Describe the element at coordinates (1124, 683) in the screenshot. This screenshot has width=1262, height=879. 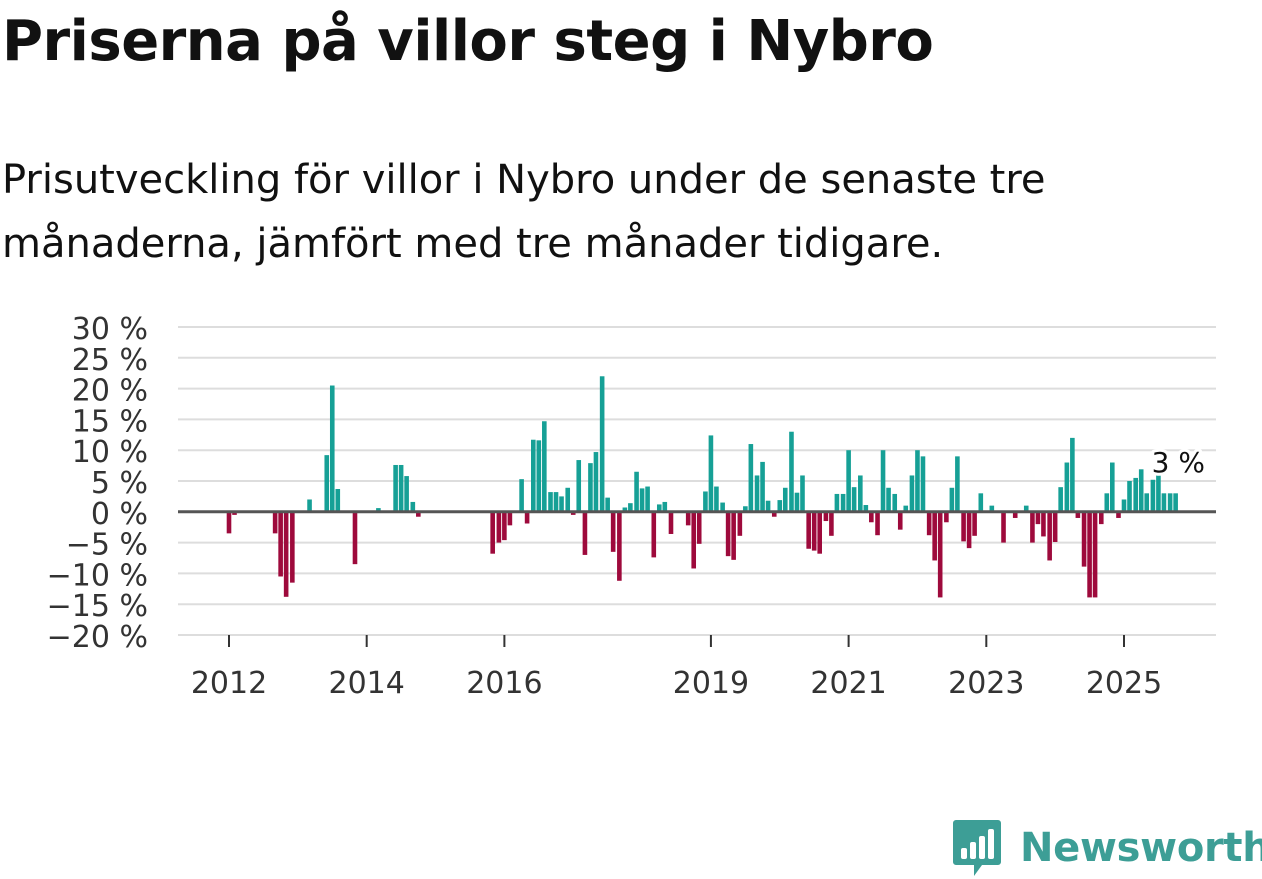
I see `x-tick-label: 2025` at that location.